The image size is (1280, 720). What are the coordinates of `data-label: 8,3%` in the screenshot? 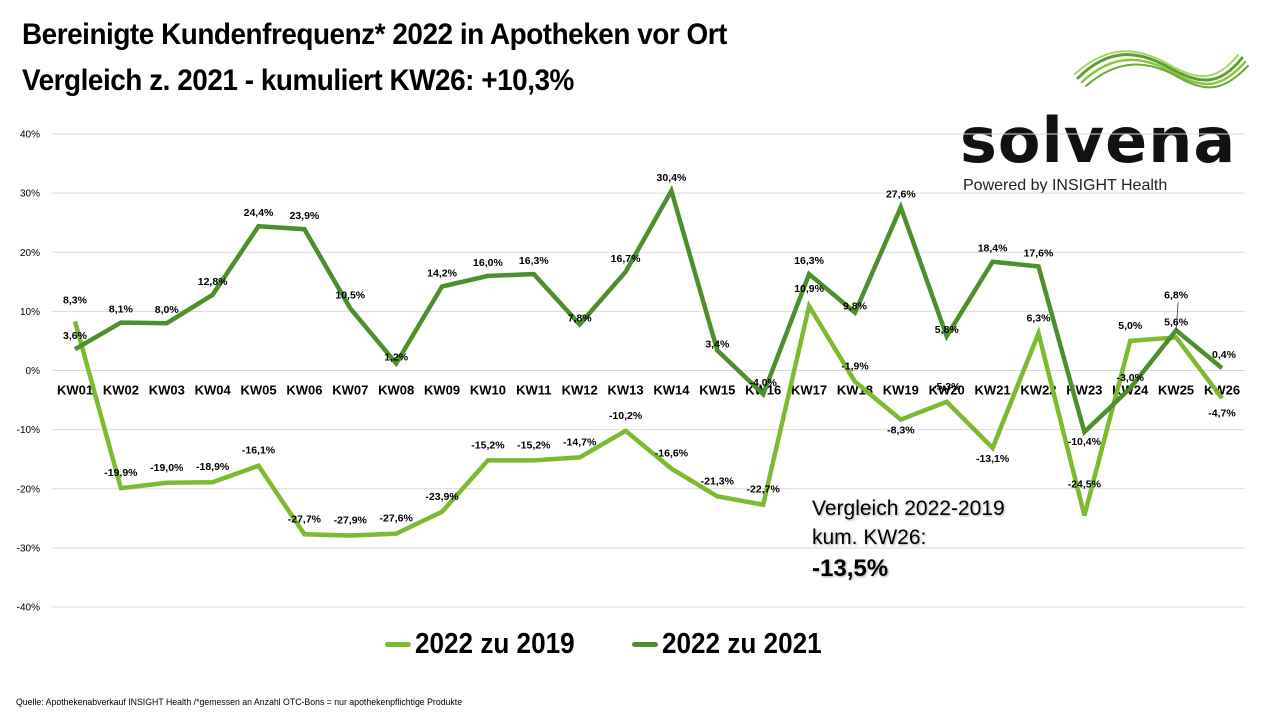 It's located at (75, 300).